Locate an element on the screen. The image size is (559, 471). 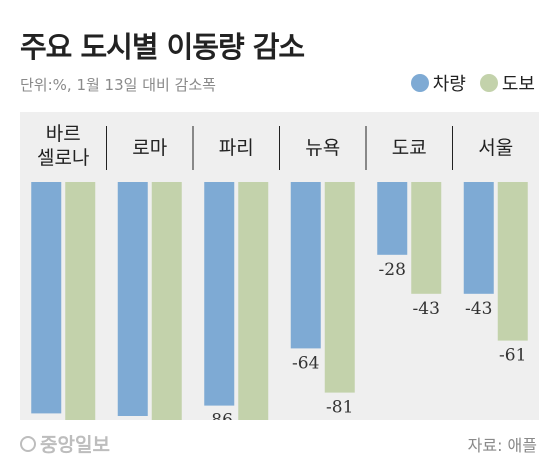
value-label-car: -43 is located at coordinates (478, 309).